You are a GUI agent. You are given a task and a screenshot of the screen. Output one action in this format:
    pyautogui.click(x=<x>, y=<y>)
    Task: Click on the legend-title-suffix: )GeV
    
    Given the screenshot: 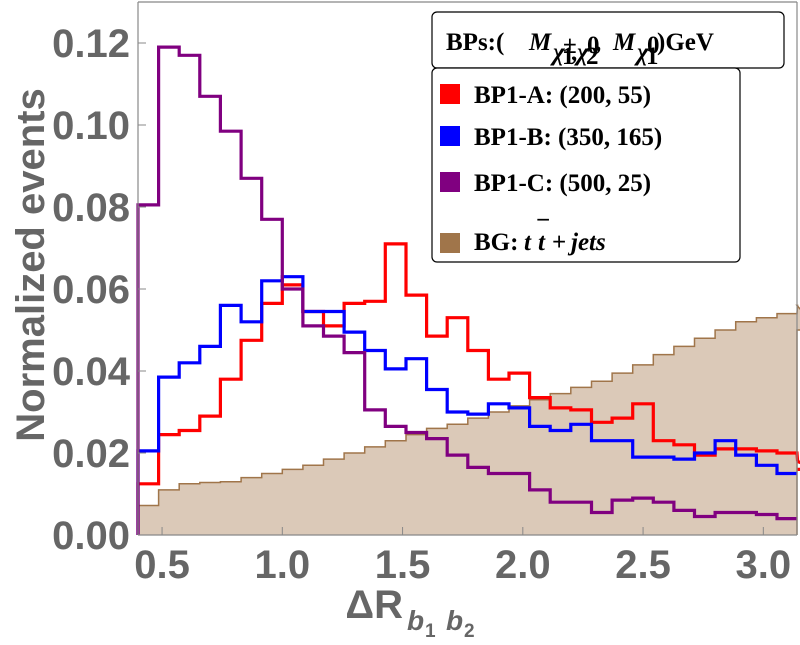 What is the action you would take?
    pyautogui.click(x=685, y=42)
    